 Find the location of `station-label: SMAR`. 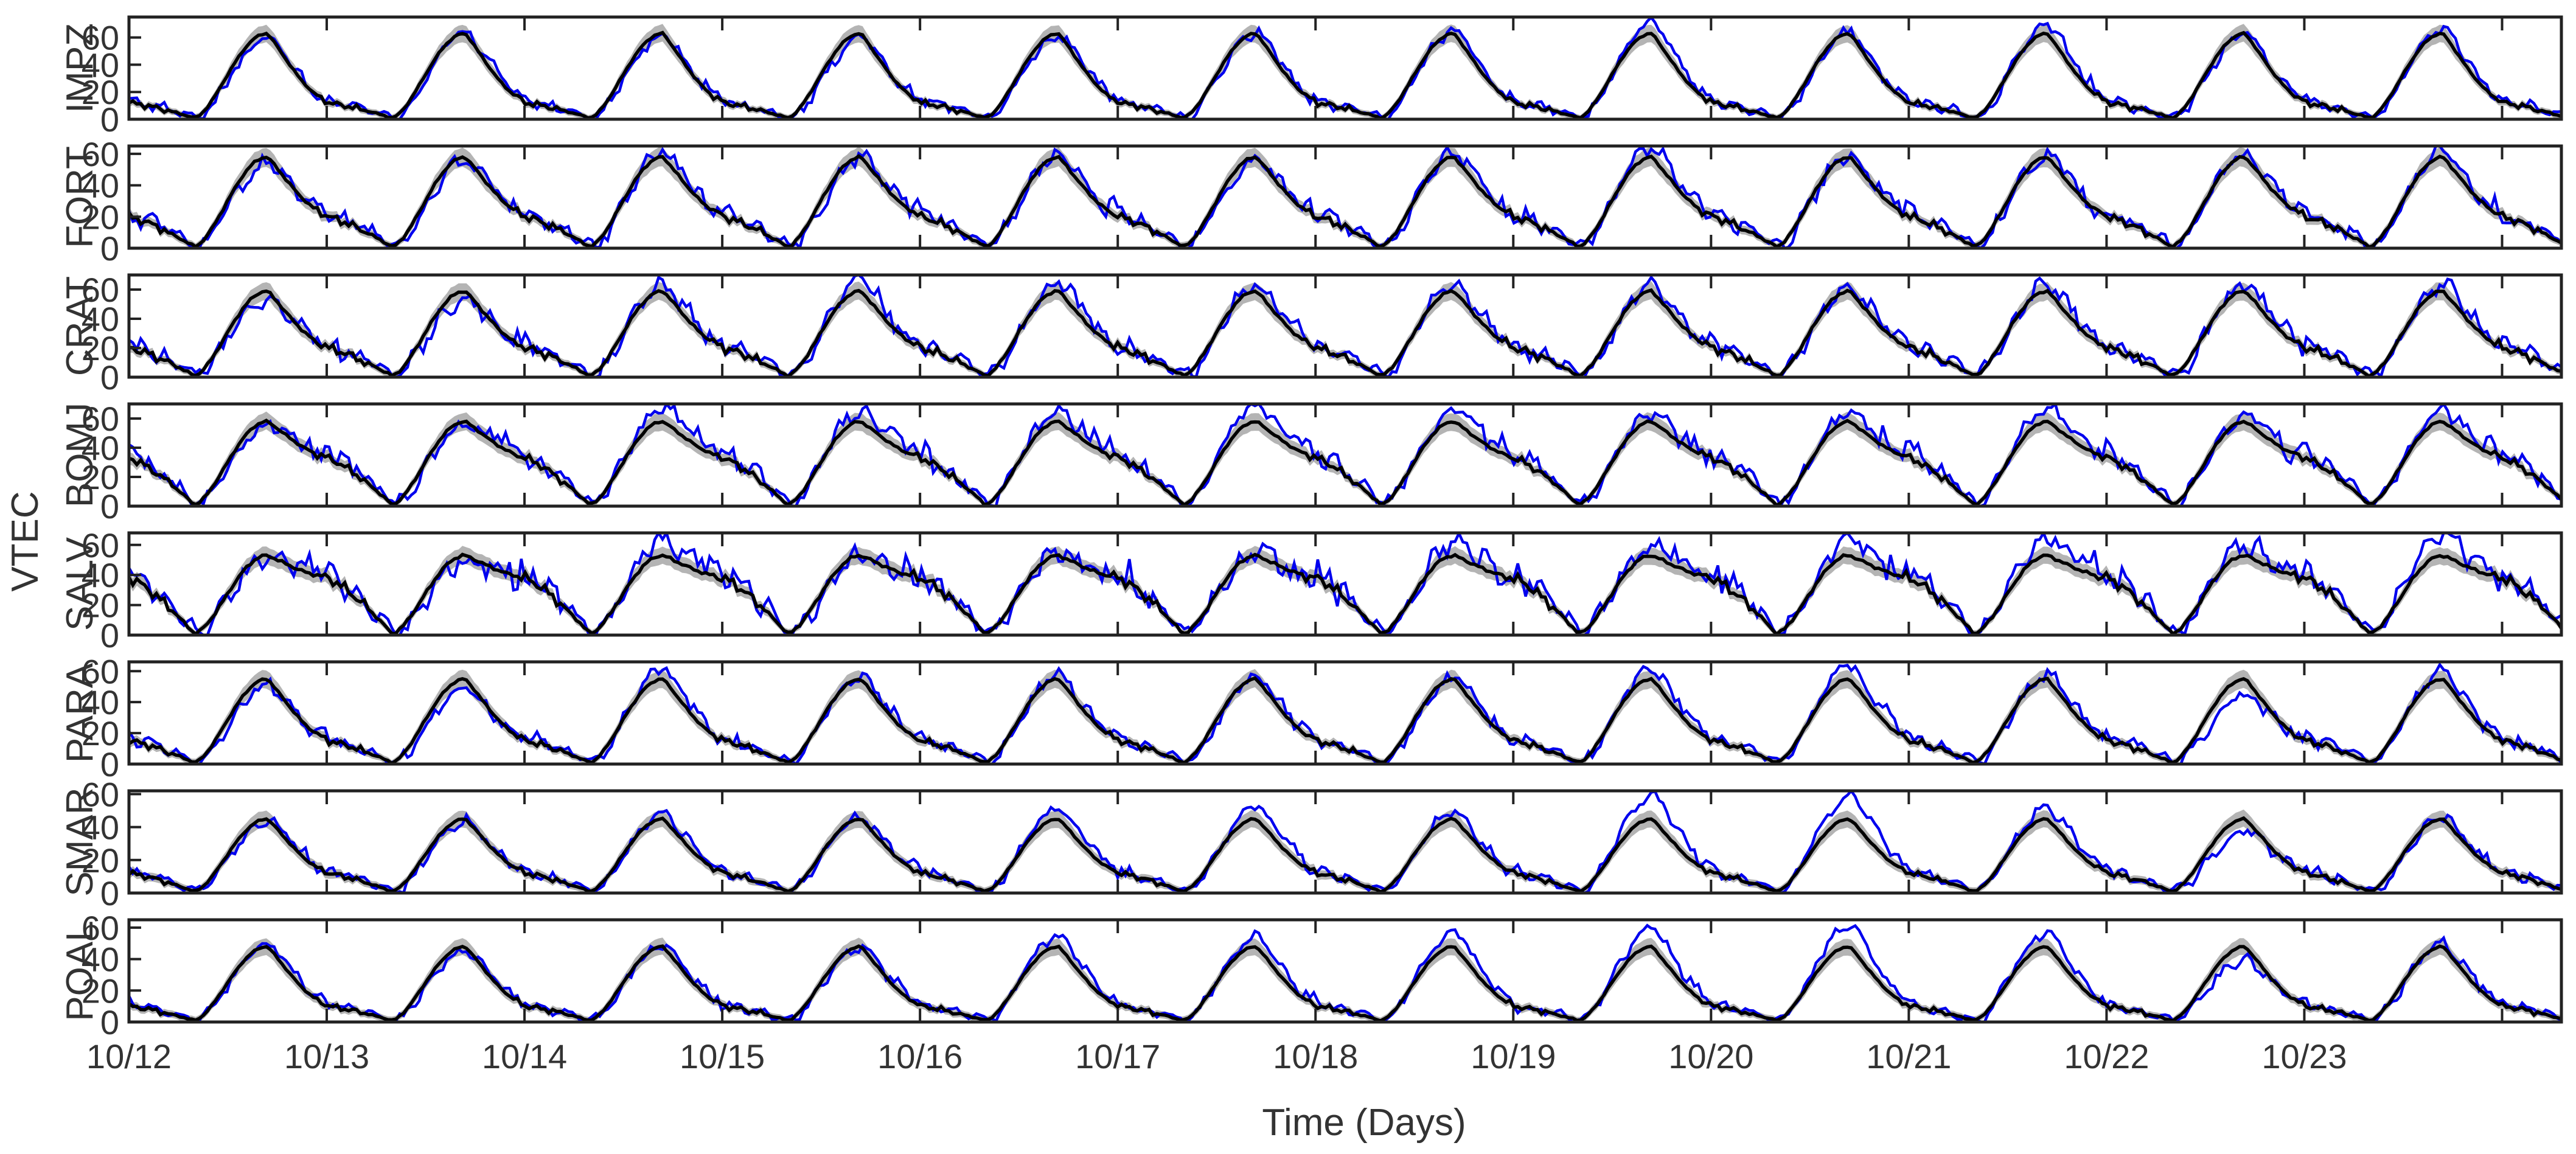

station-label: SMAR is located at coordinates (80, 841).